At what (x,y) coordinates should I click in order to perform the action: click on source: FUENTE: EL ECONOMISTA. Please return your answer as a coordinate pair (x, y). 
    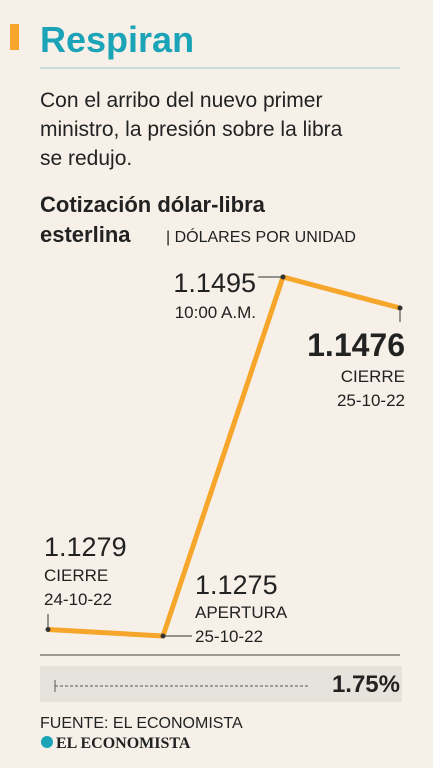
    Looking at the image, I should click on (141, 723).